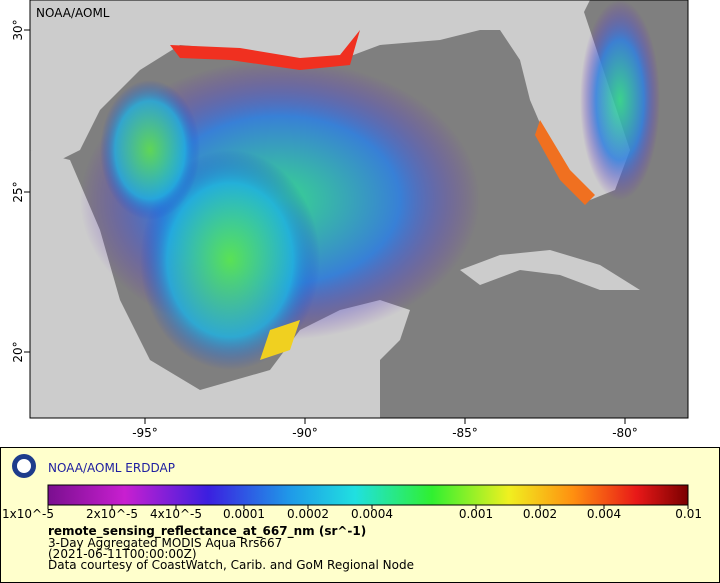 The image size is (720, 583). I want to click on lon-tick-label: -85°, so click(465, 433).